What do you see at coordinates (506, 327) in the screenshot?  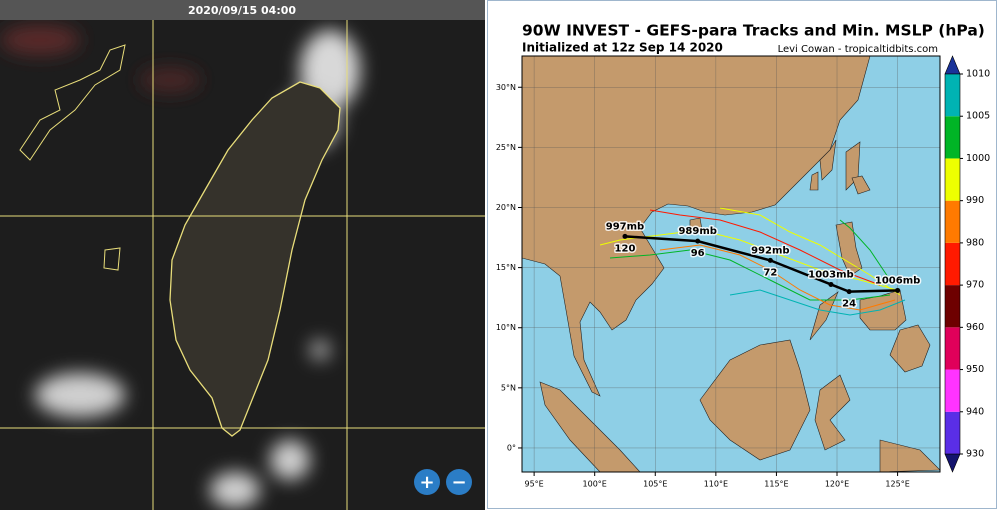 I see `y-tick-label: 10°N` at bounding box center [506, 327].